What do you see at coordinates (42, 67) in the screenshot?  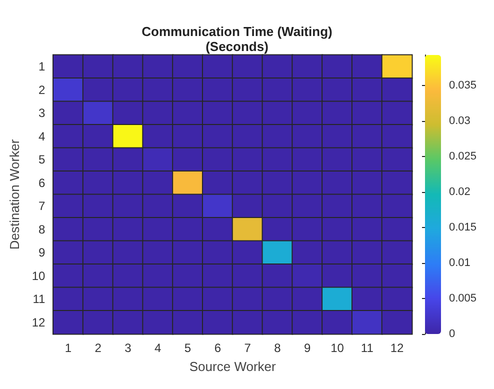 I see `y-tick-label: 1` at bounding box center [42, 67].